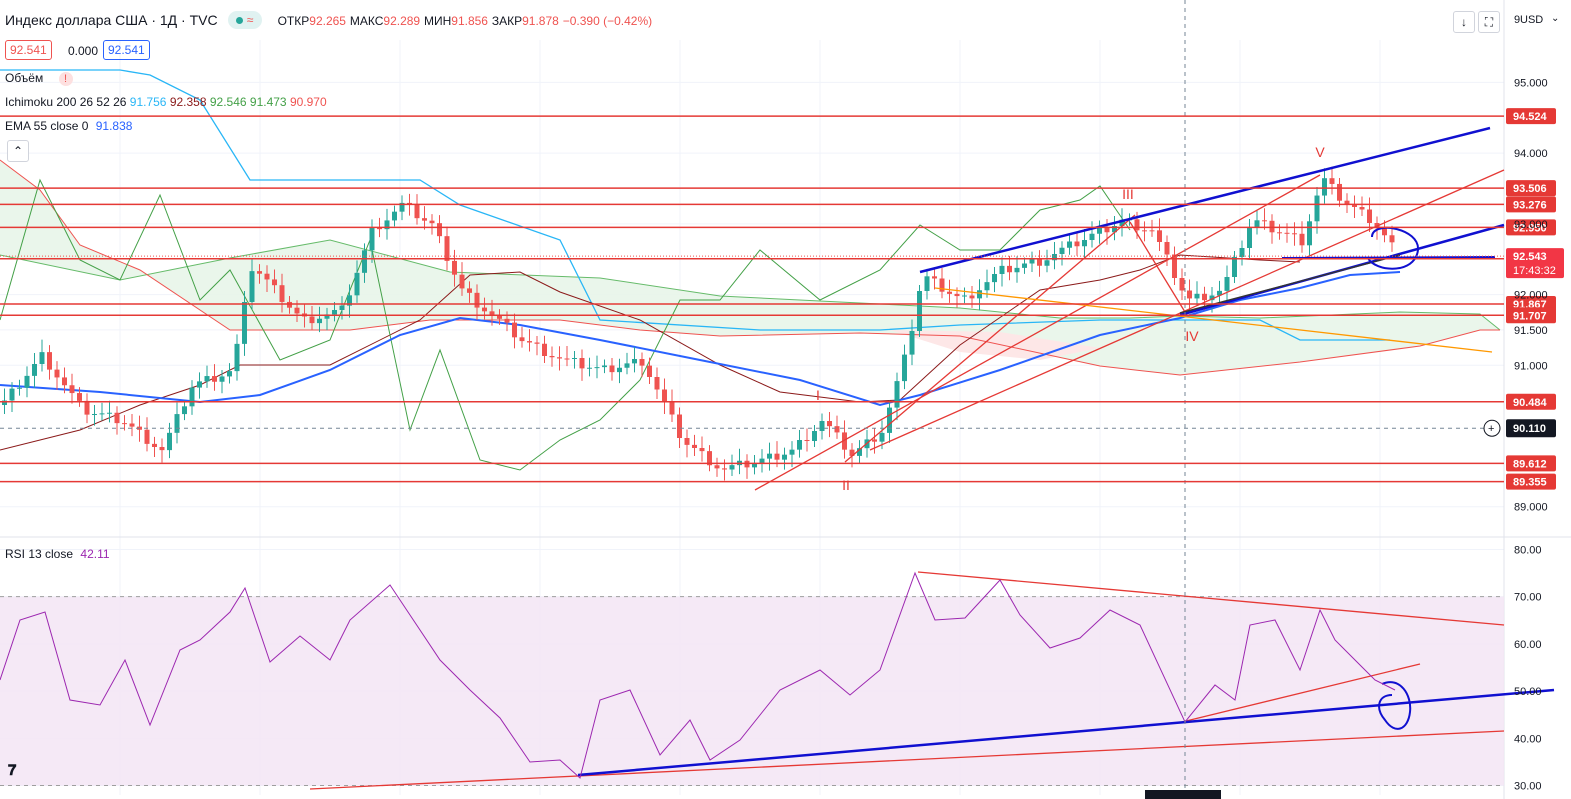 The width and height of the screenshot is (1571, 799). I want to click on rsi-legend: RSI 13 close 42.11, so click(57, 554).